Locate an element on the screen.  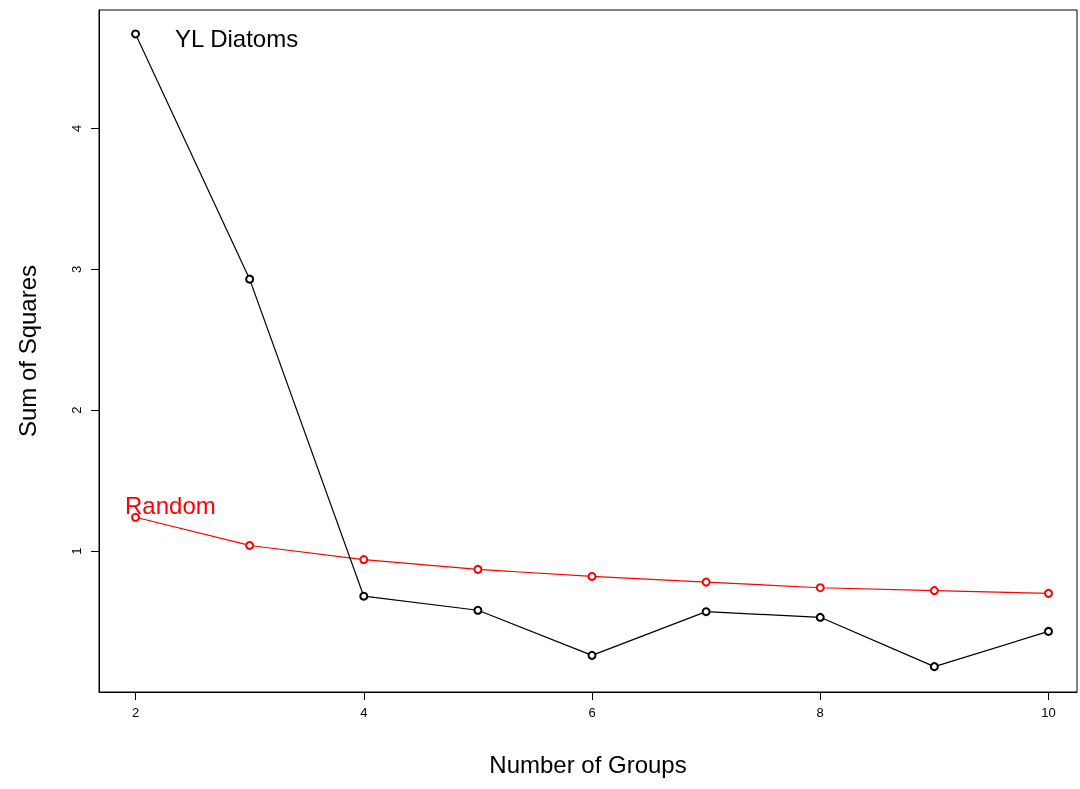
x-tick-label: 8 is located at coordinates (820, 712).